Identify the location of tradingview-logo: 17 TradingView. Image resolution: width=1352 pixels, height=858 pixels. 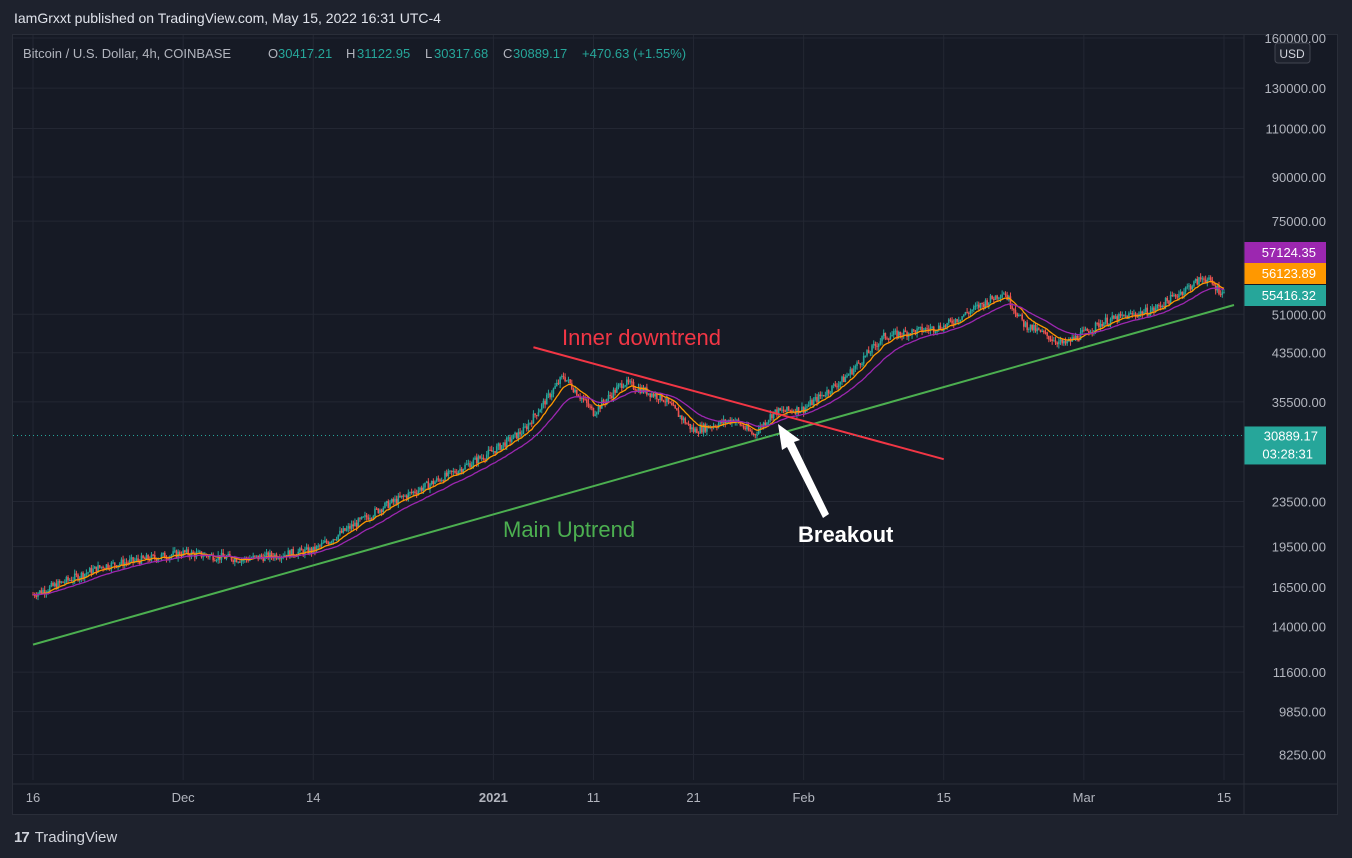
(65, 837).